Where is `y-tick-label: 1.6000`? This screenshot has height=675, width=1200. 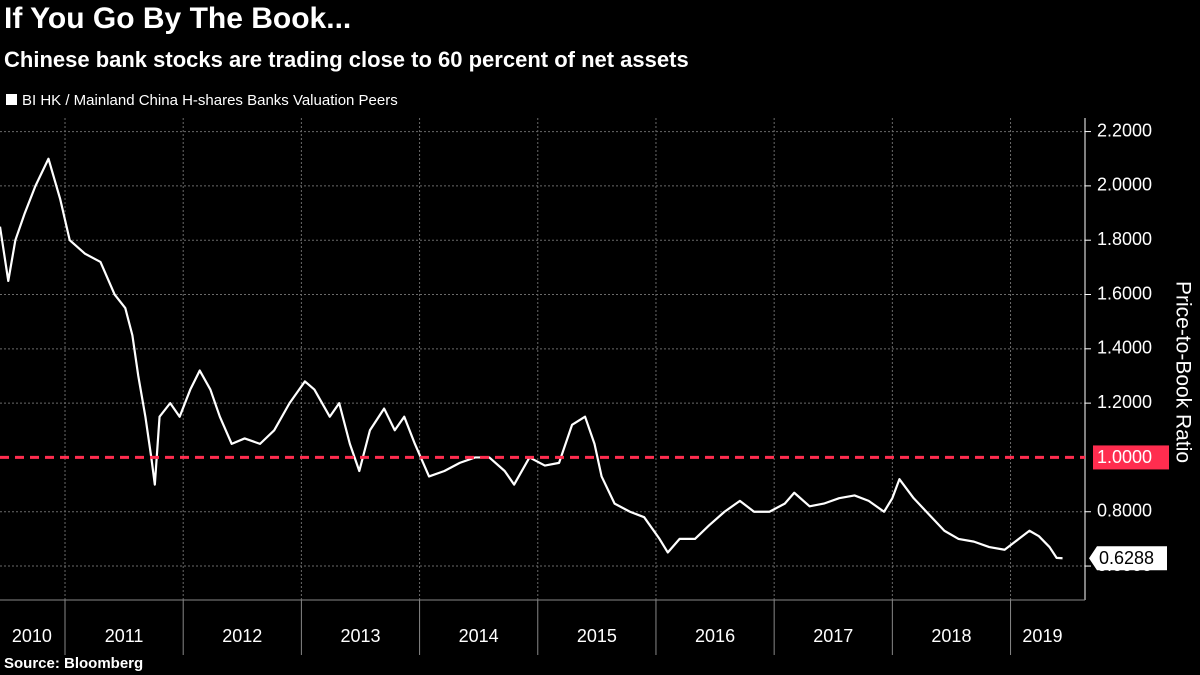
y-tick-label: 1.6000 is located at coordinates (1124, 293).